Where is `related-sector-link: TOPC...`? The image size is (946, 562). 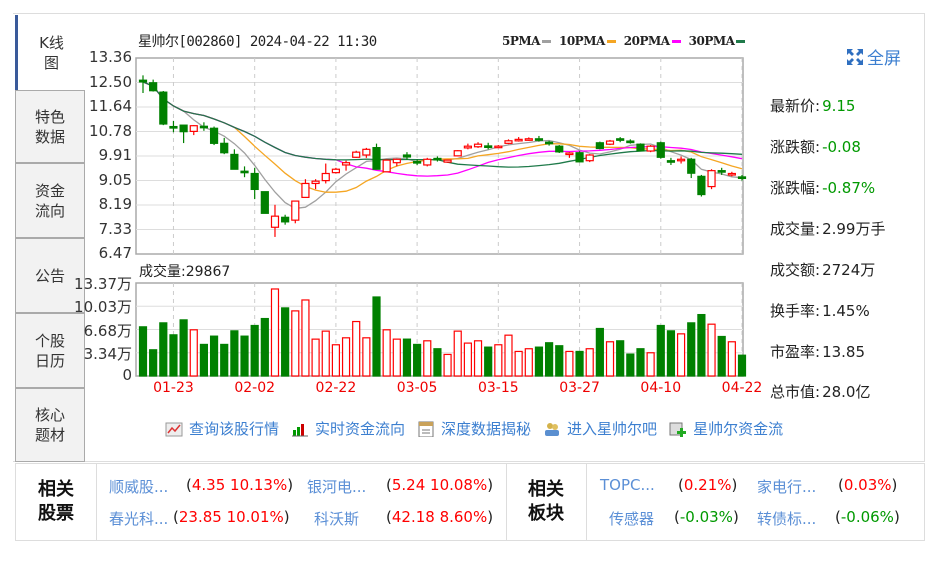 related-sector-link: TOPC... is located at coordinates (627, 485).